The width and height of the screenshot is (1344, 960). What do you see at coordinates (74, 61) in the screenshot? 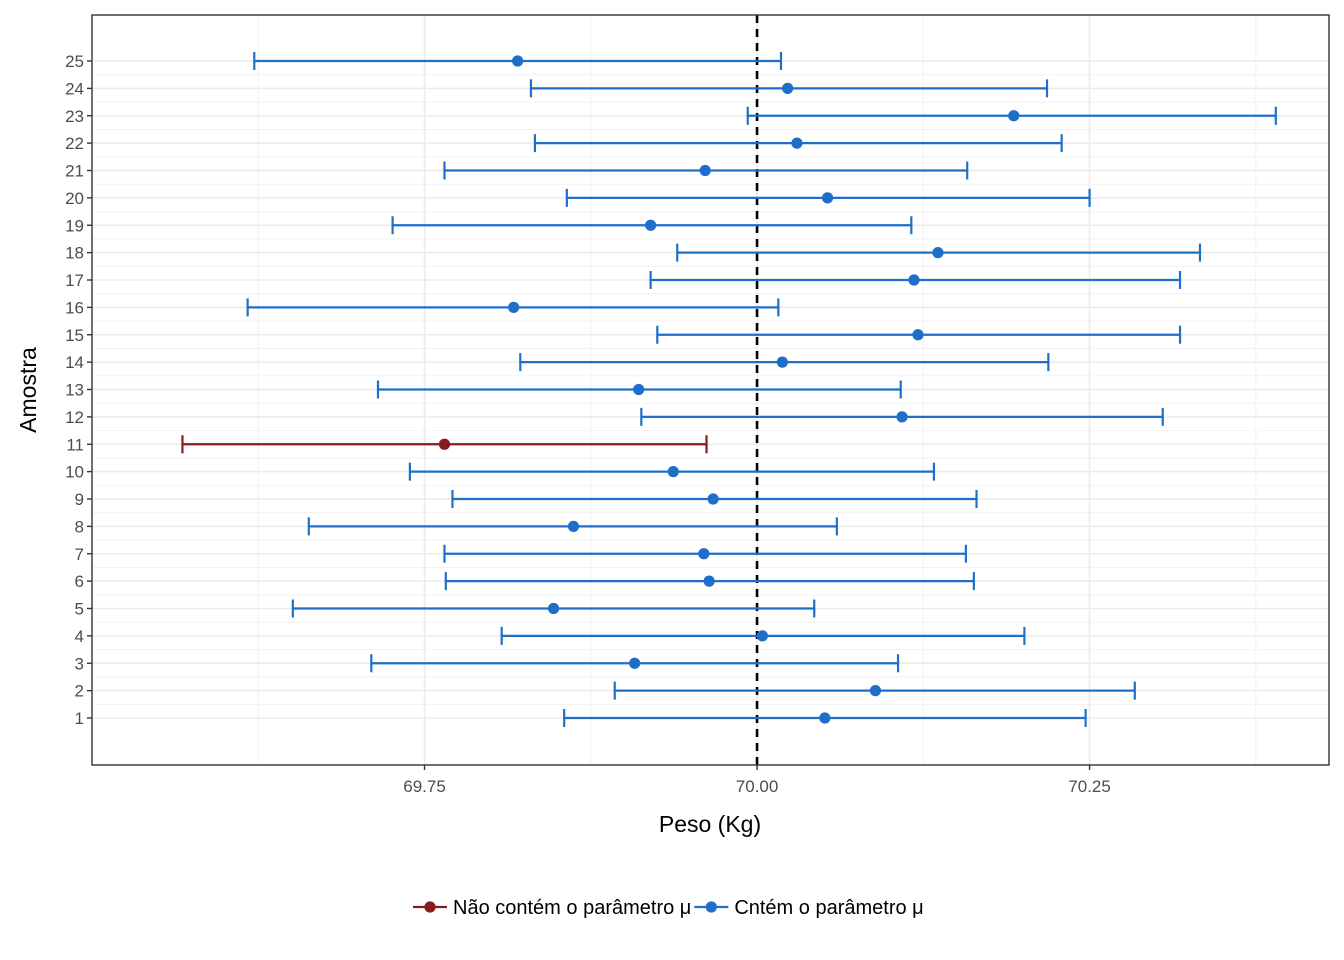
I see `y-tick-label: 25` at bounding box center [74, 61].